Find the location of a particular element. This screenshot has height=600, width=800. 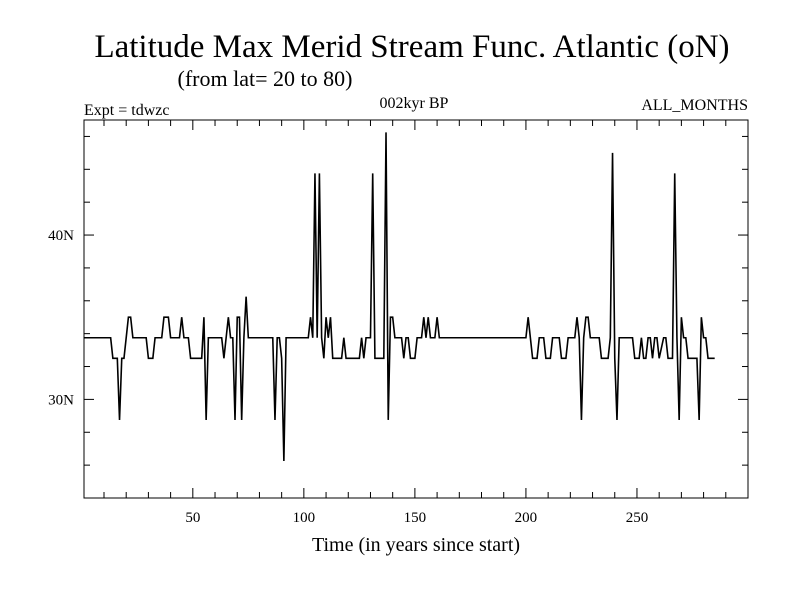

experiment-label: Expt = tdwzc is located at coordinates (126, 110).